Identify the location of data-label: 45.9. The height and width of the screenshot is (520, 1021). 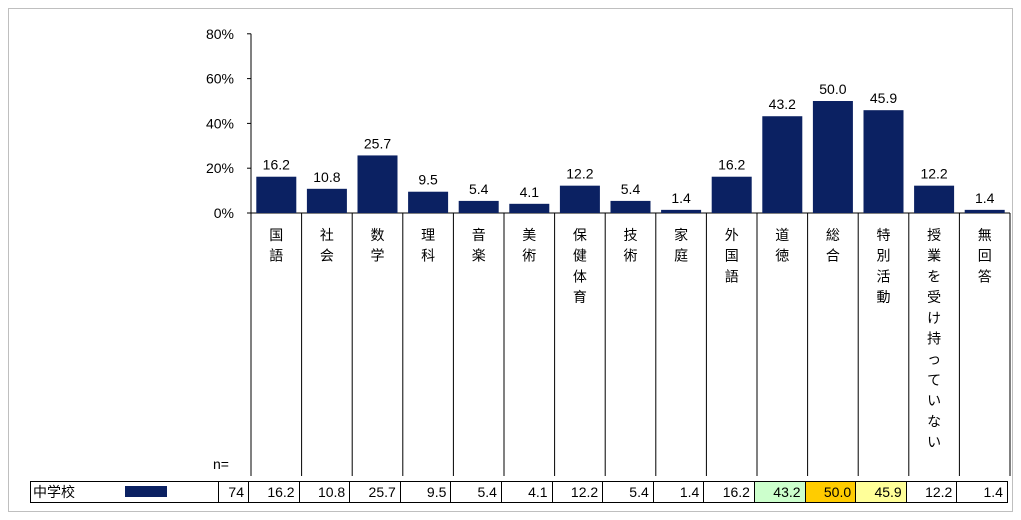
(883, 98).